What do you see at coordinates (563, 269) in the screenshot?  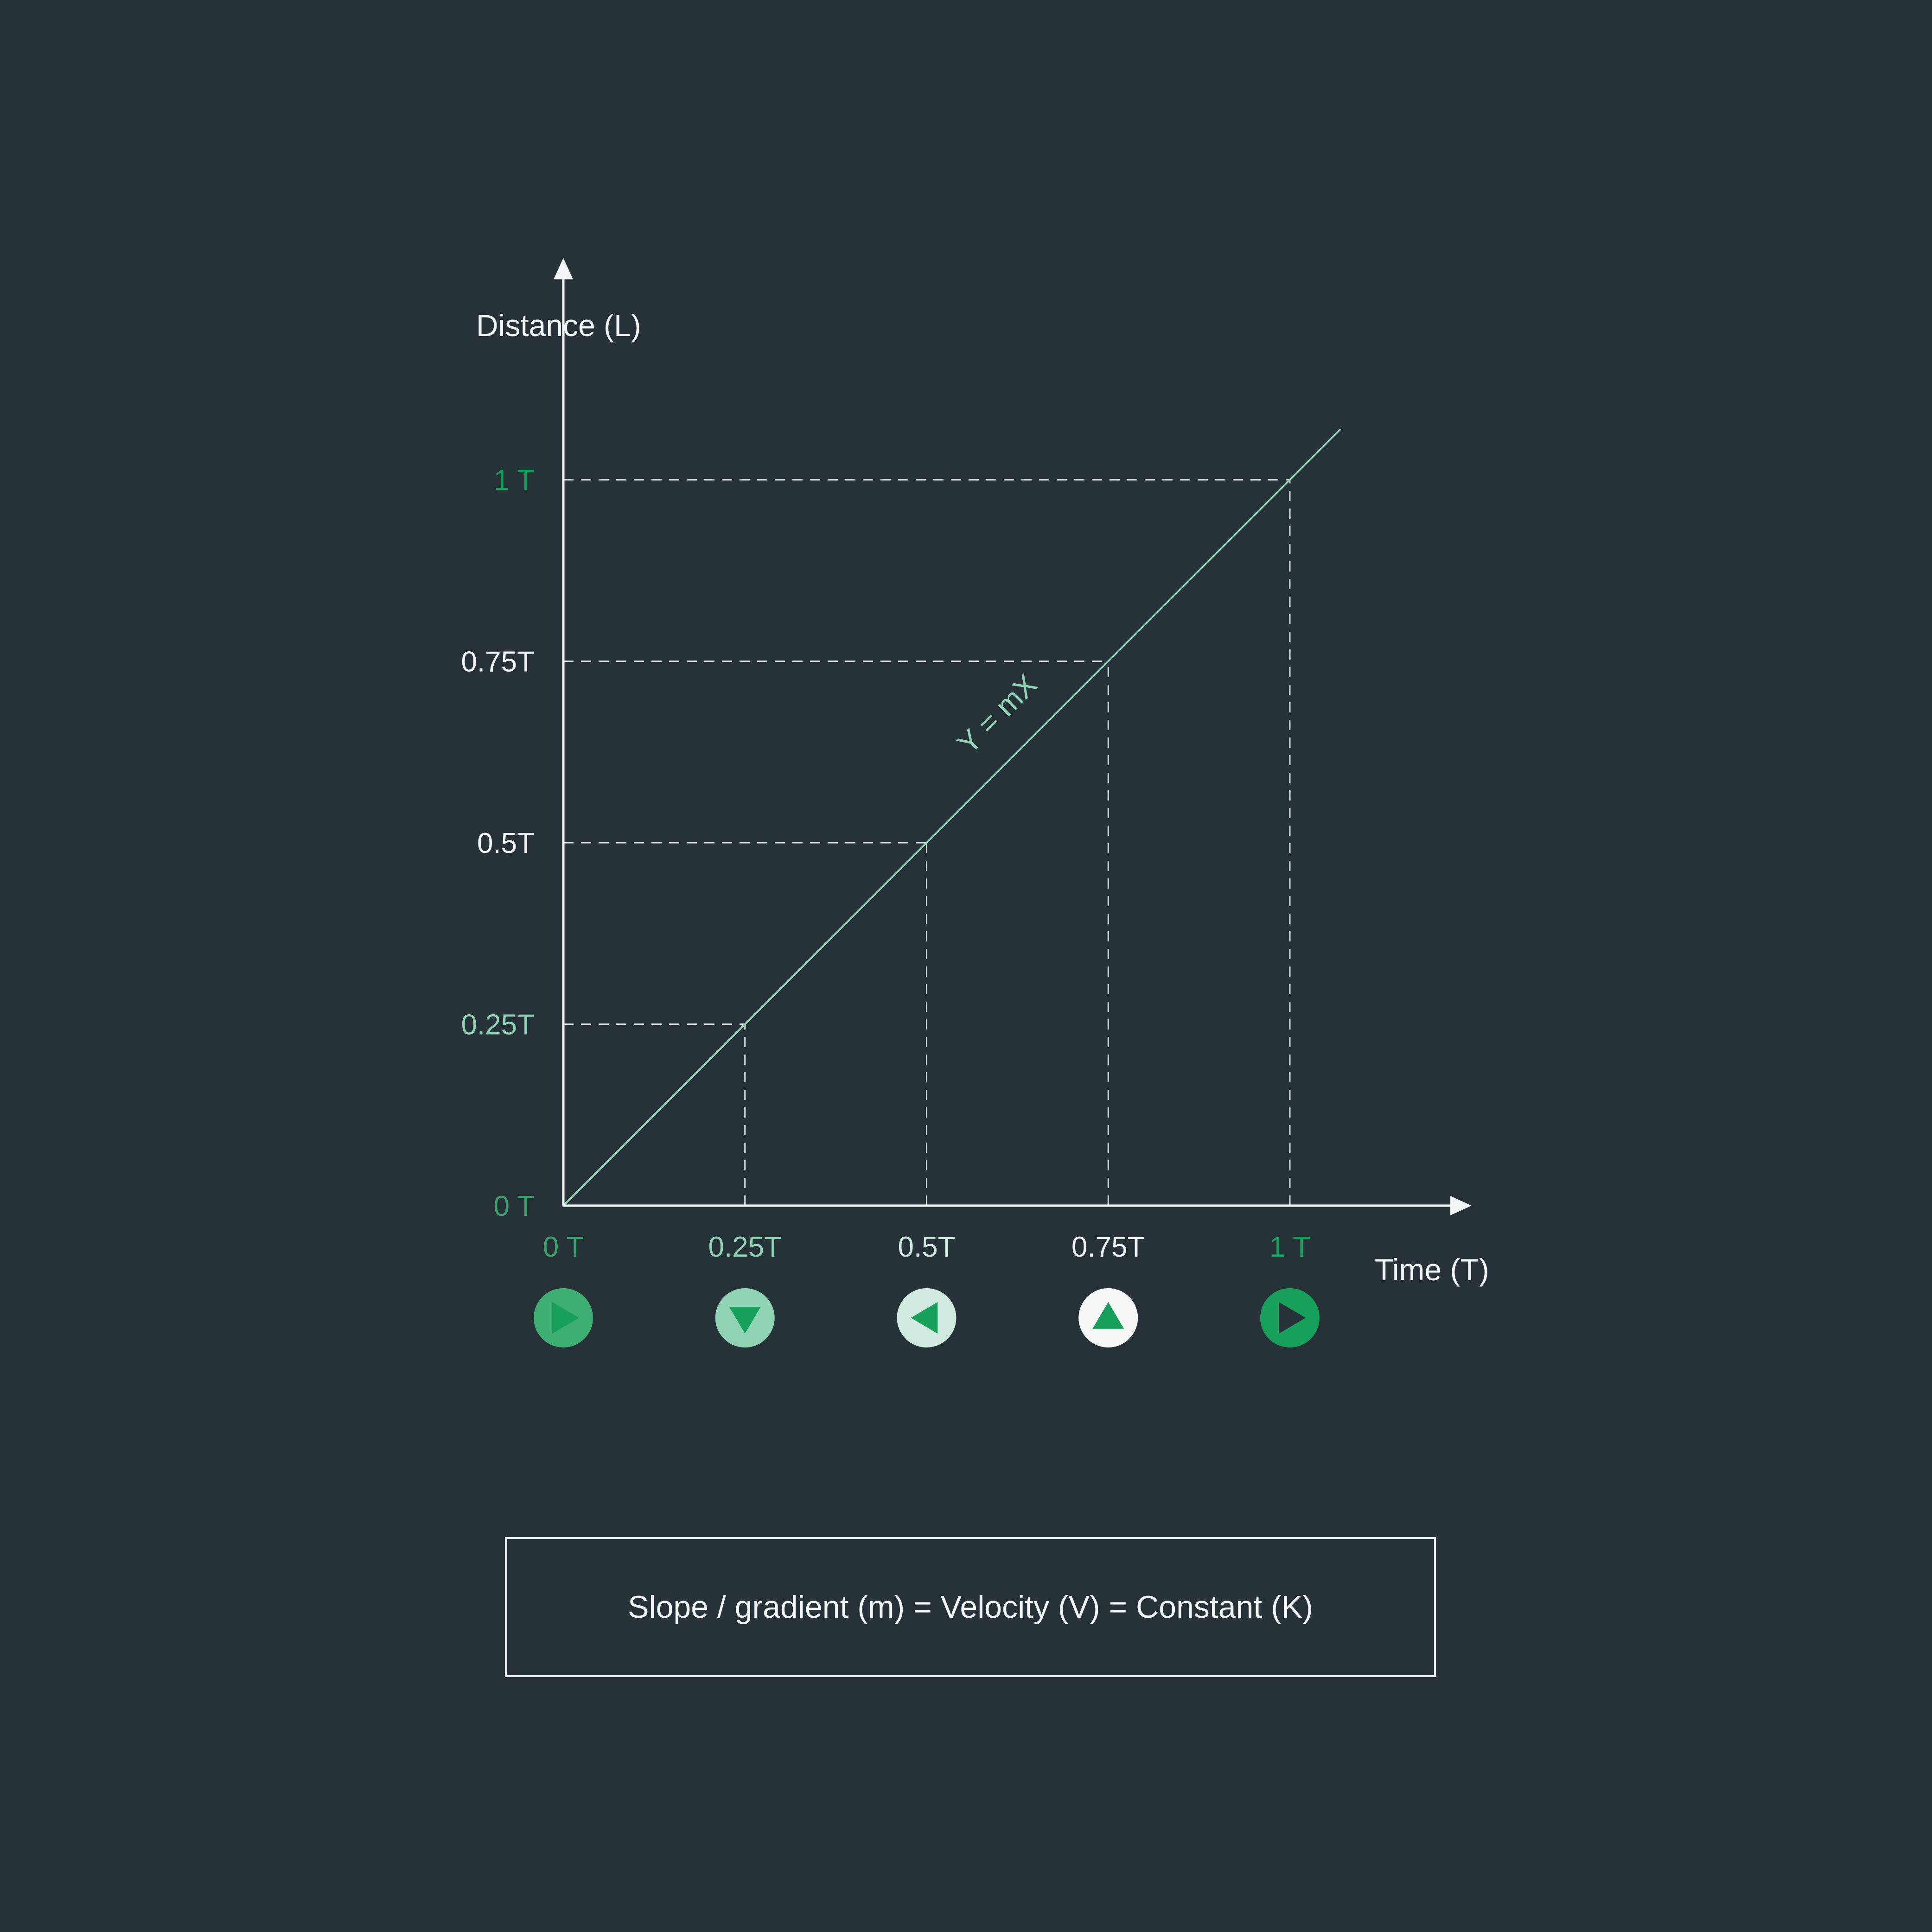 I see `y-axis-arrow-icon` at bounding box center [563, 269].